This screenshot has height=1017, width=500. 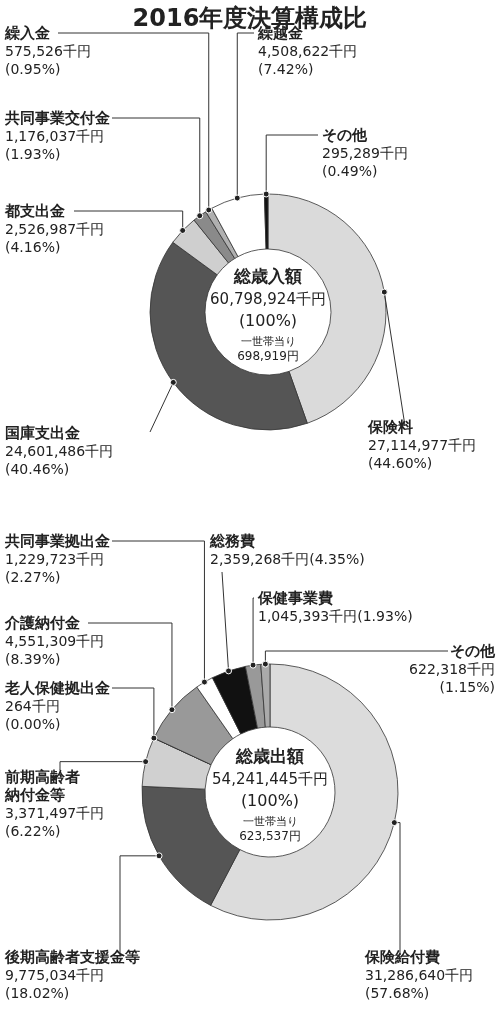 I want to click on data-label: 295,289千円 (0.49%), so click(x=365, y=162).